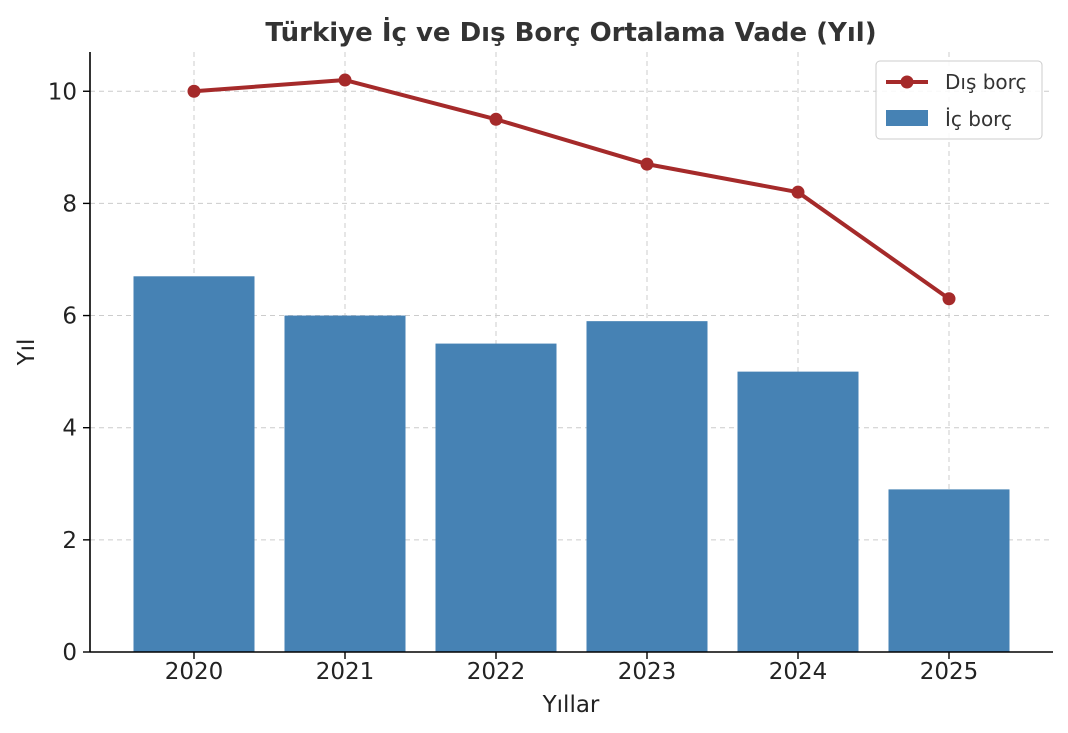 This screenshot has height=733, width=1068. I want to click on legend-label-ic-borc: İç borç, so click(978, 119).